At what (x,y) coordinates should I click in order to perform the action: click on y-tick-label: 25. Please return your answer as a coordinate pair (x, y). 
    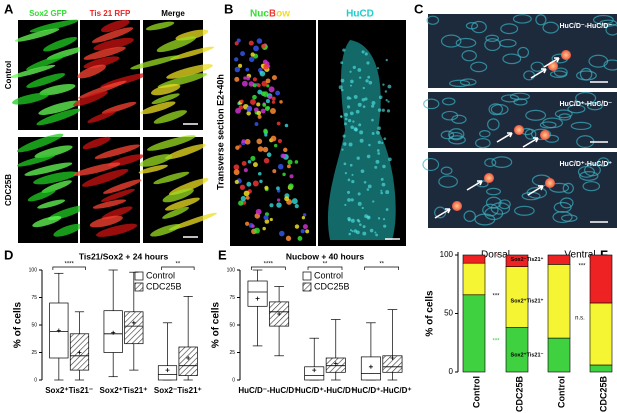
    Looking at the image, I should click on (34, 353).